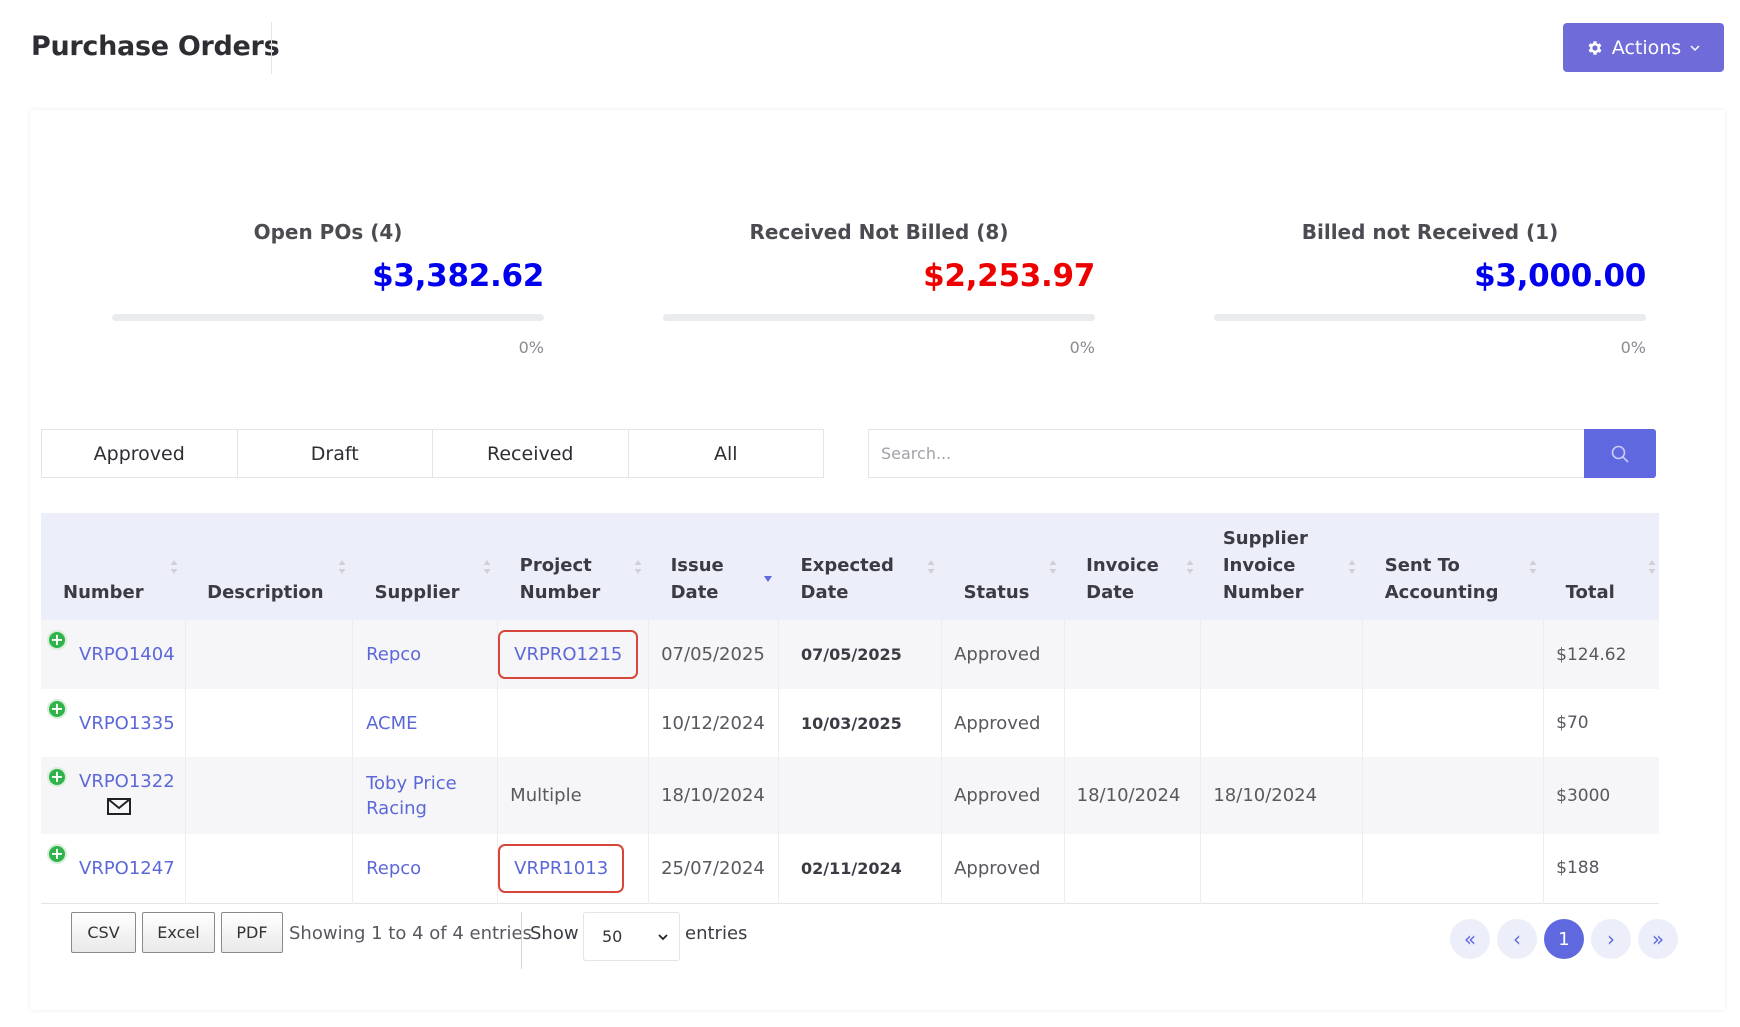 This screenshot has width=1740, height=1027. Describe the element at coordinates (178, 932) in the screenshot. I see `excel-export-button: Excel` at that location.